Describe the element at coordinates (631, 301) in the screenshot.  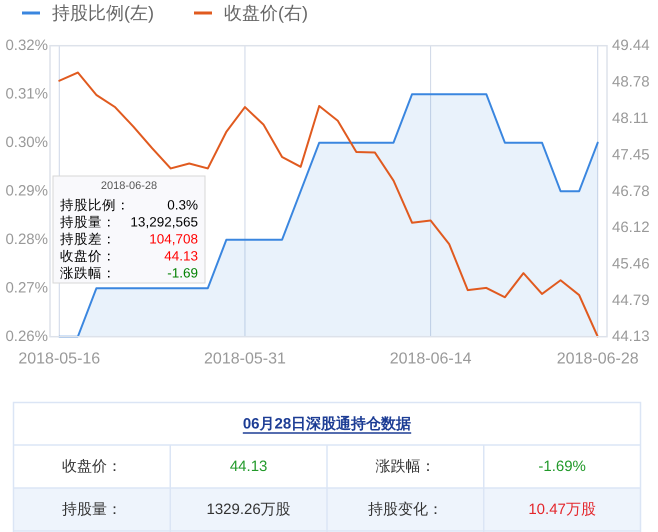
I see `y2-tick-label: 44.79` at that location.